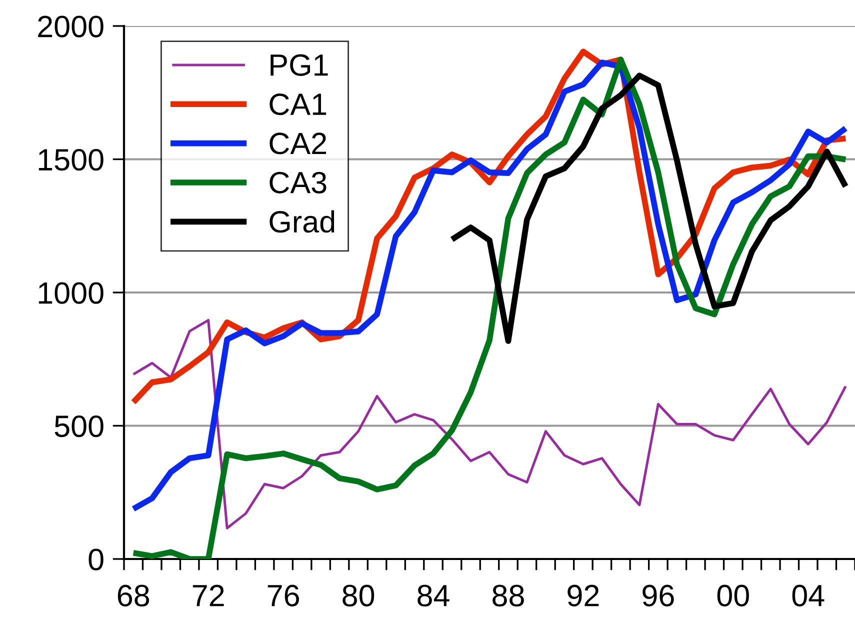 The width and height of the screenshot is (855, 628). I want to click on legend-label: PG1, so click(299, 65).